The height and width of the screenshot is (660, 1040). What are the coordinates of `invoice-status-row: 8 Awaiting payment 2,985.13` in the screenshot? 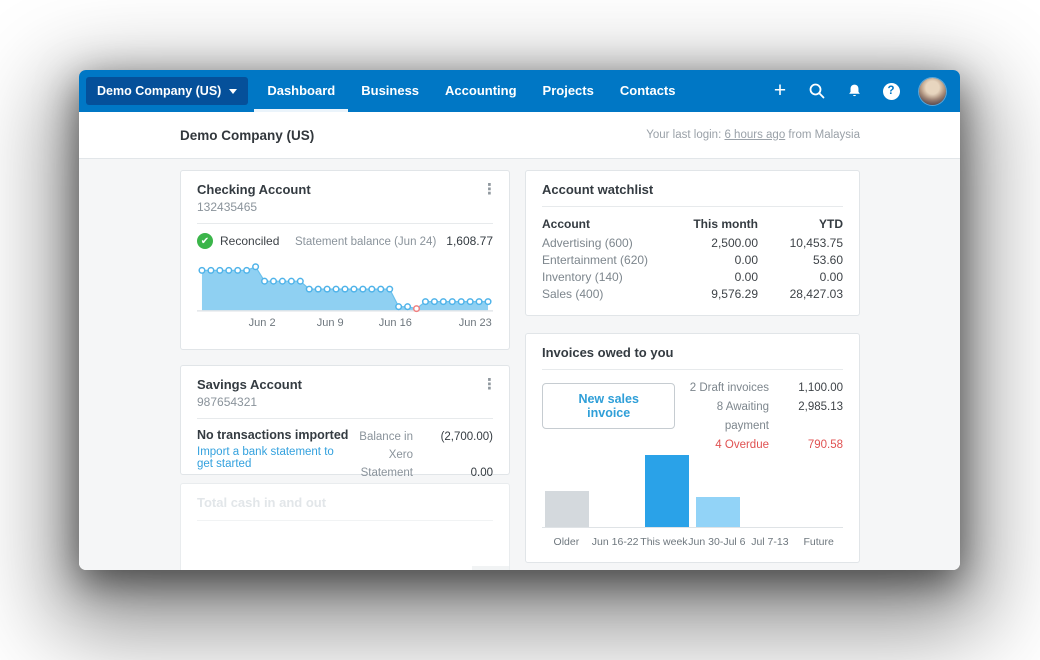 It's located at (759, 417).